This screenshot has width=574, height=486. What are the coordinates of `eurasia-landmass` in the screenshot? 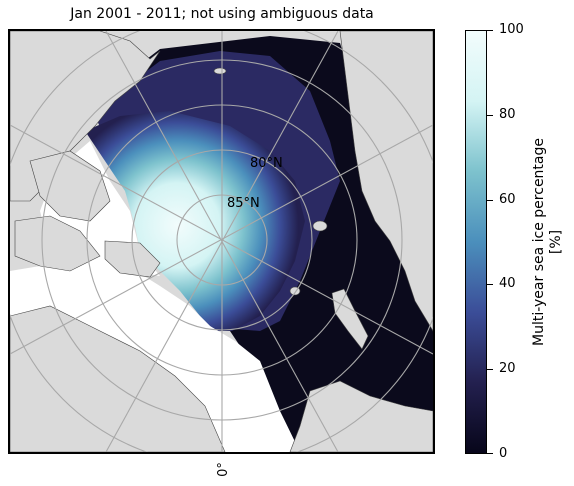 It's located at (386, 181).